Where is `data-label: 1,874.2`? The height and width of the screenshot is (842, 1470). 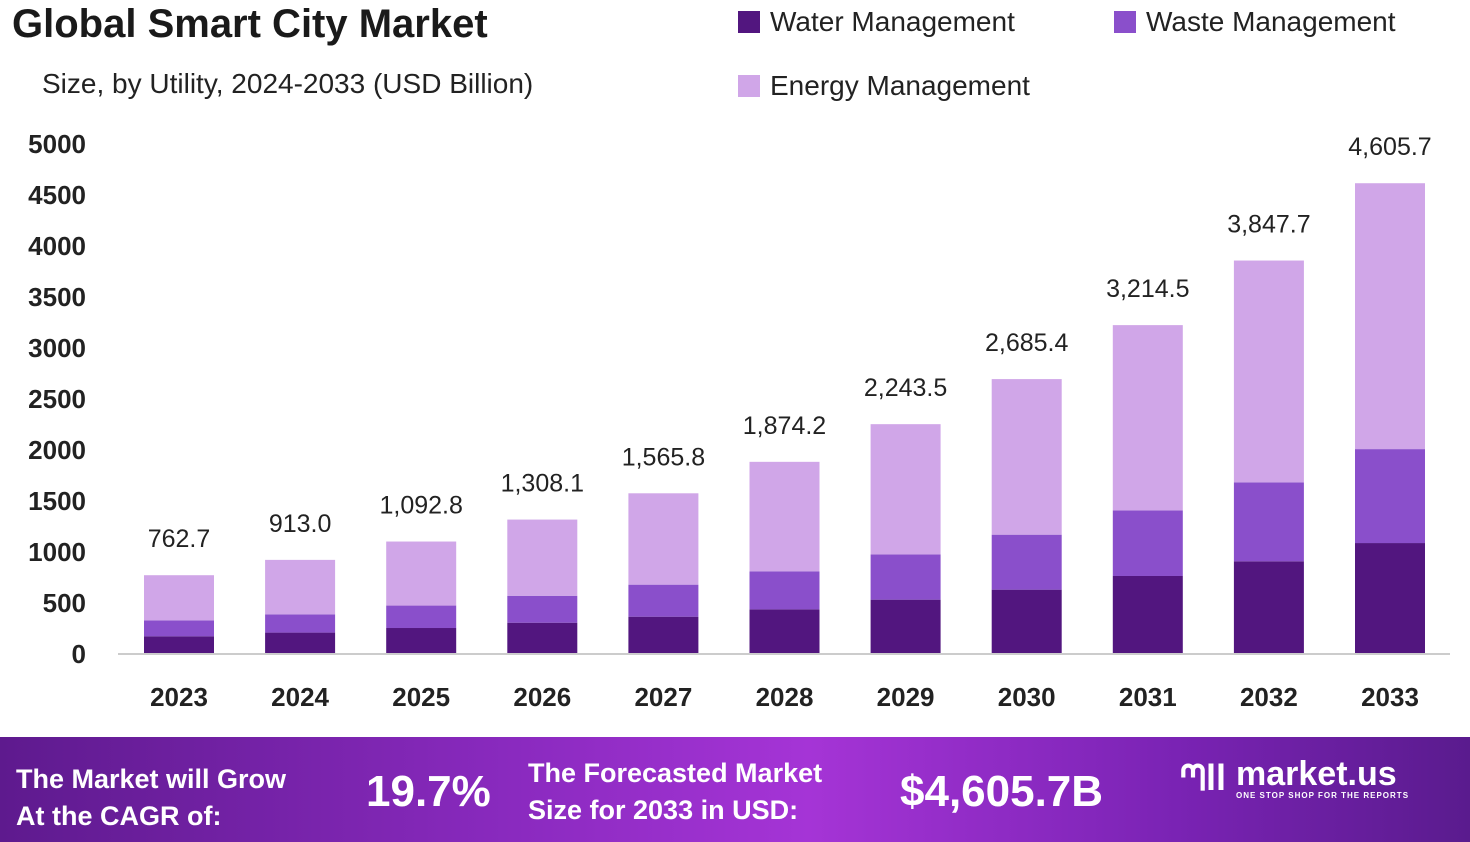 data-label: 1,874.2 is located at coordinates (784, 426).